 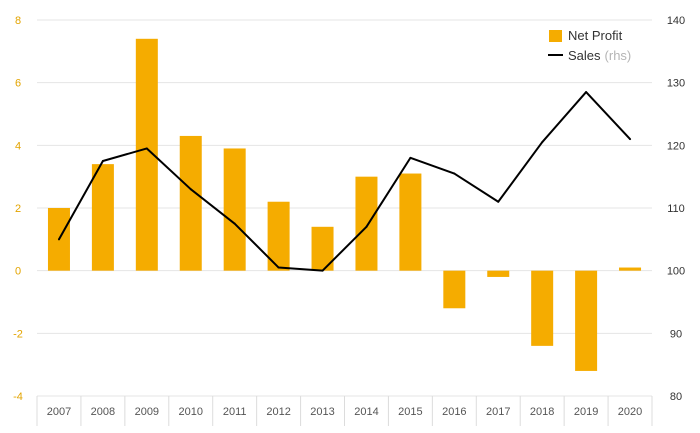 What do you see at coordinates (630, 412) in the screenshot?
I see `x-tick-label: 2020` at bounding box center [630, 412].